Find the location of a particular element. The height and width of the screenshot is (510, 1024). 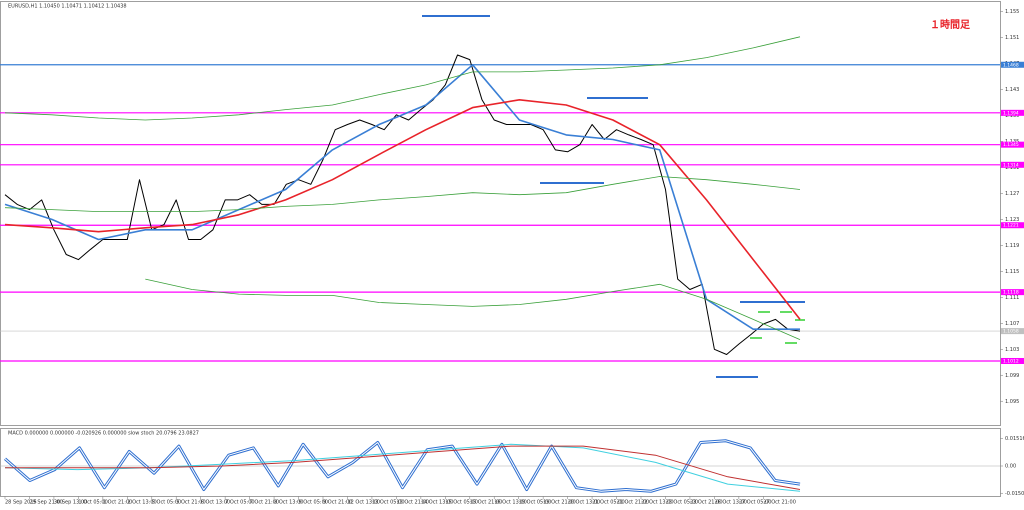

y-tick-label: 1.123 is located at coordinates (1012, 220).